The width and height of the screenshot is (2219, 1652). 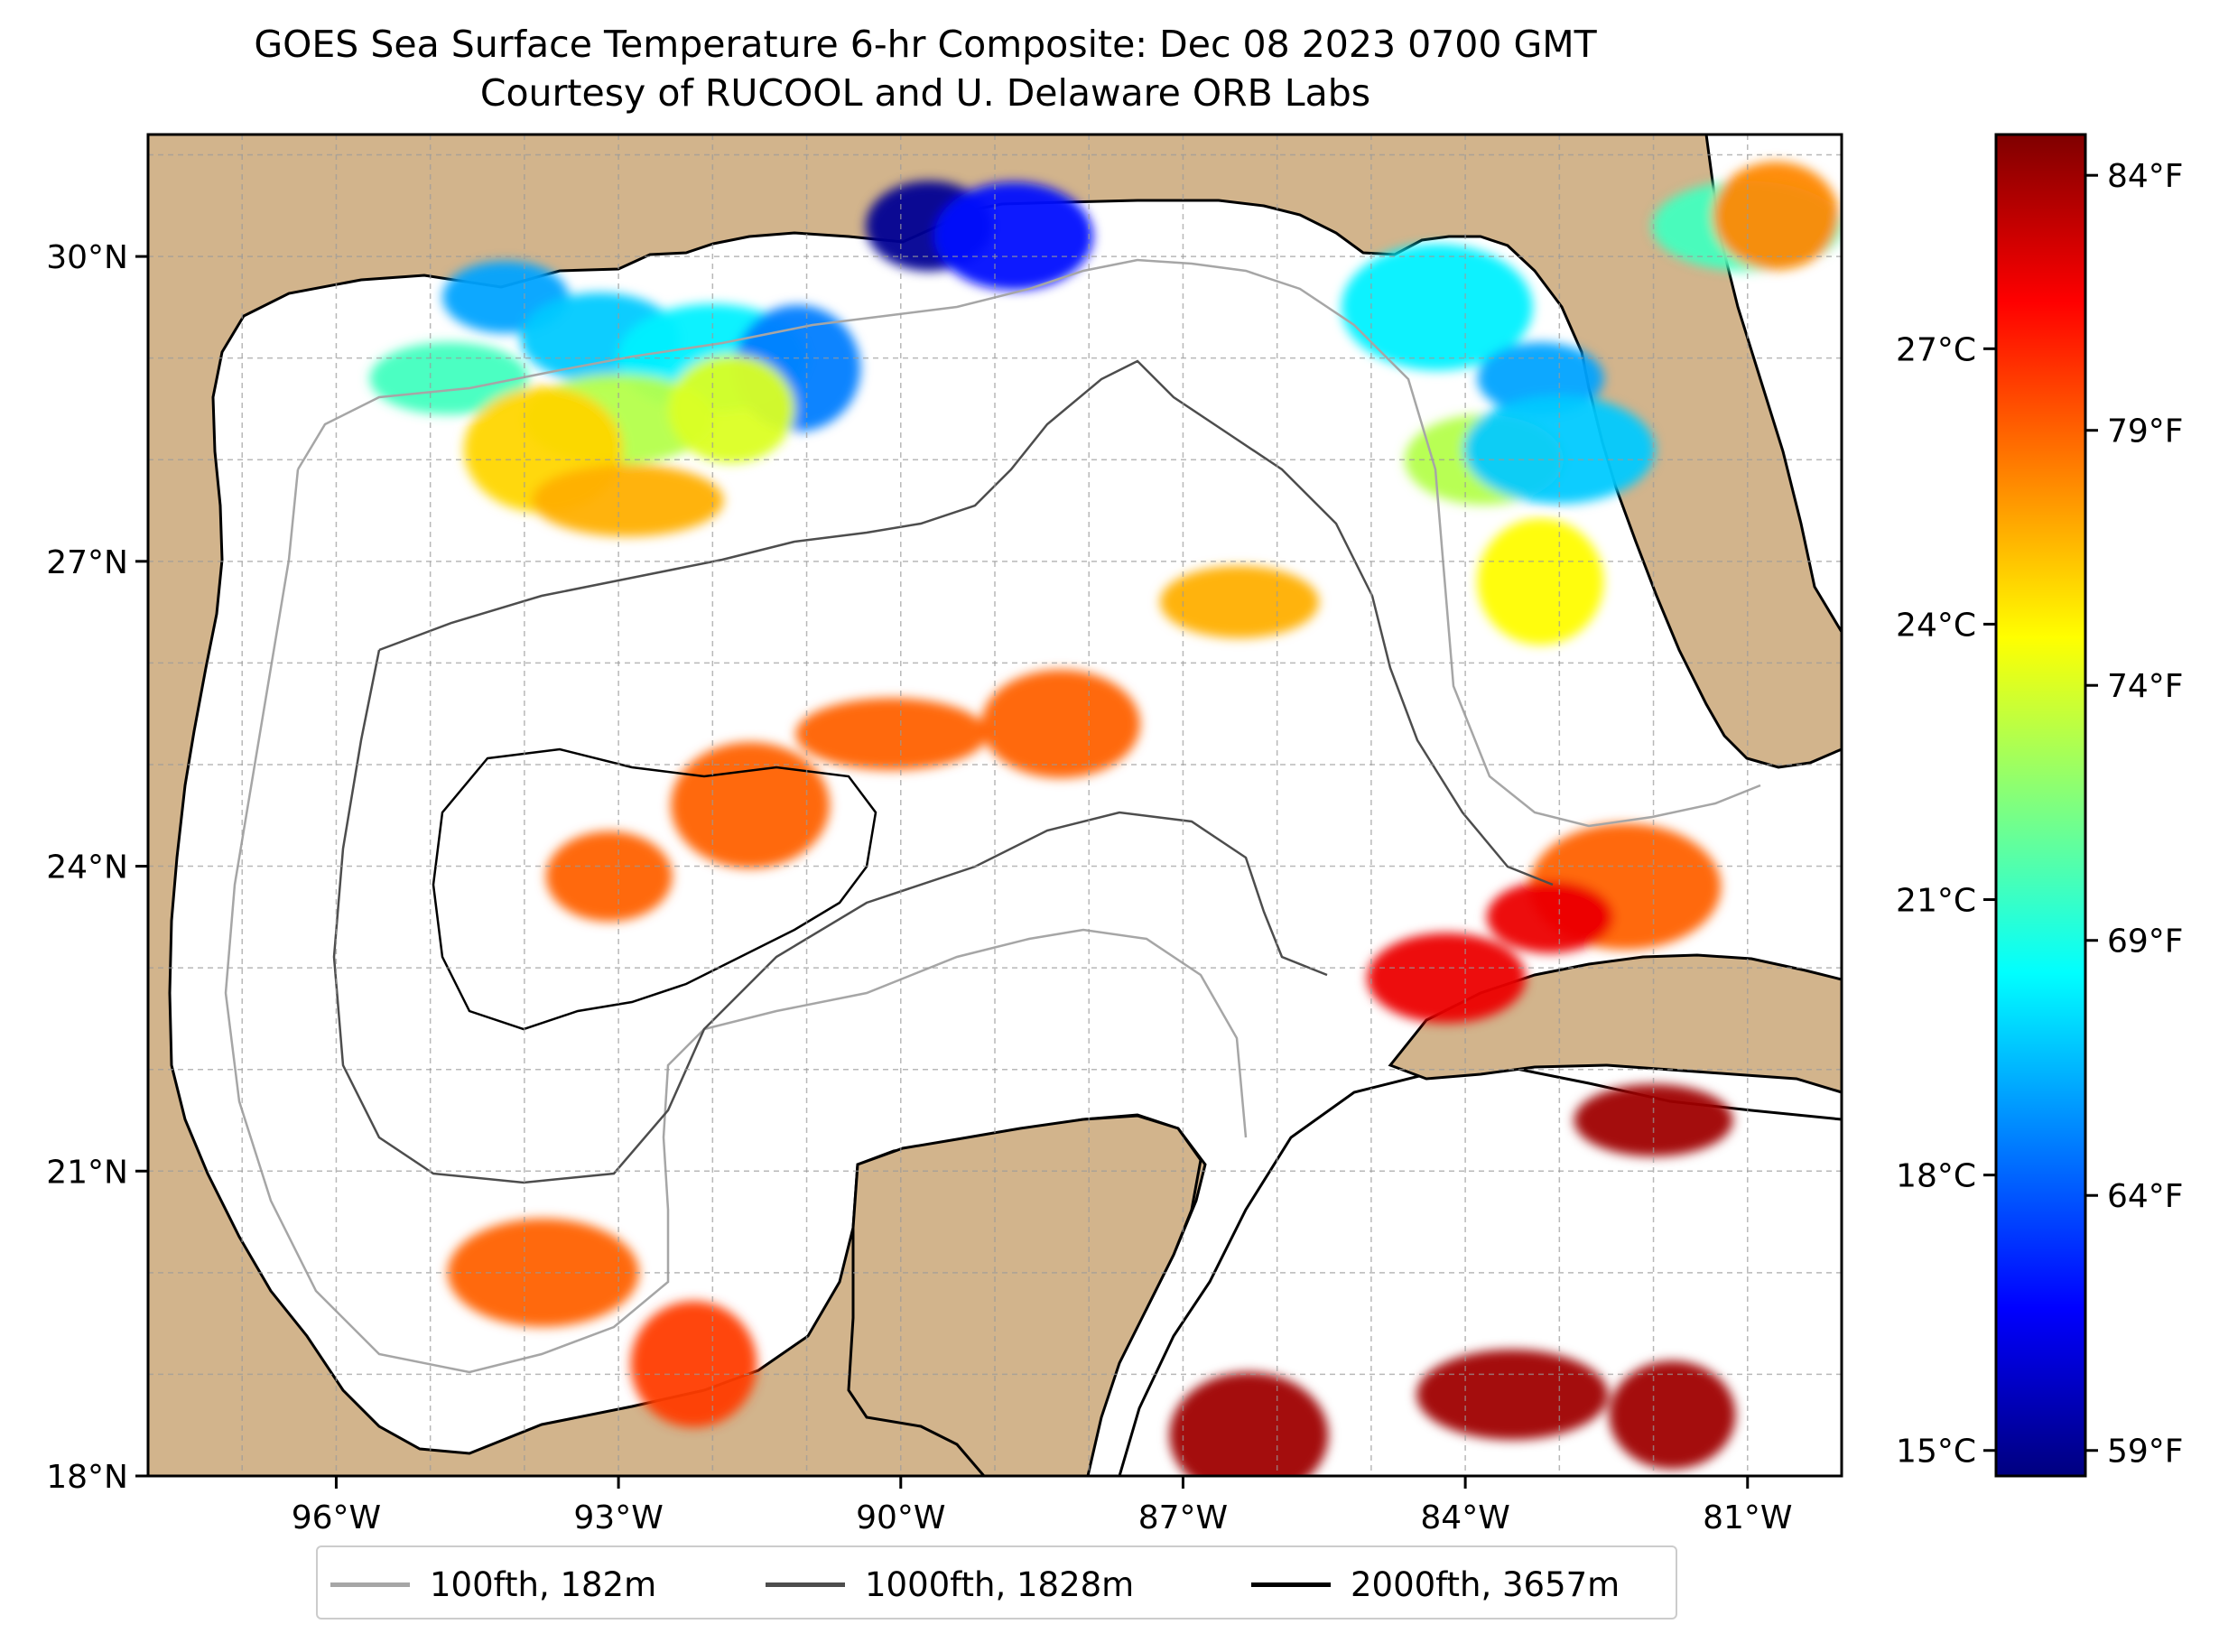 What do you see at coordinates (1464, 1517) in the screenshot?
I see `lon-tick-label: 84°W` at bounding box center [1464, 1517].